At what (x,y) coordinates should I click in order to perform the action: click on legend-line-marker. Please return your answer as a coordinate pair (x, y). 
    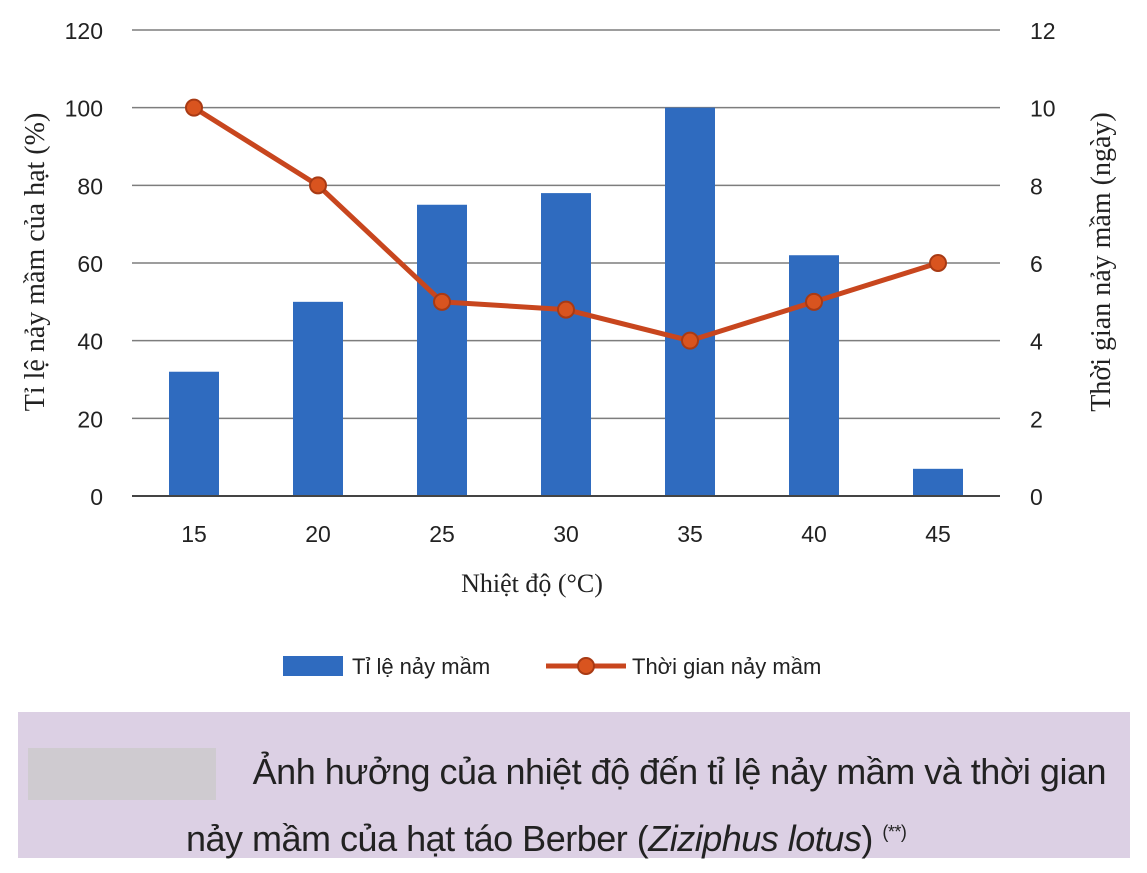
    Looking at the image, I should click on (586, 666).